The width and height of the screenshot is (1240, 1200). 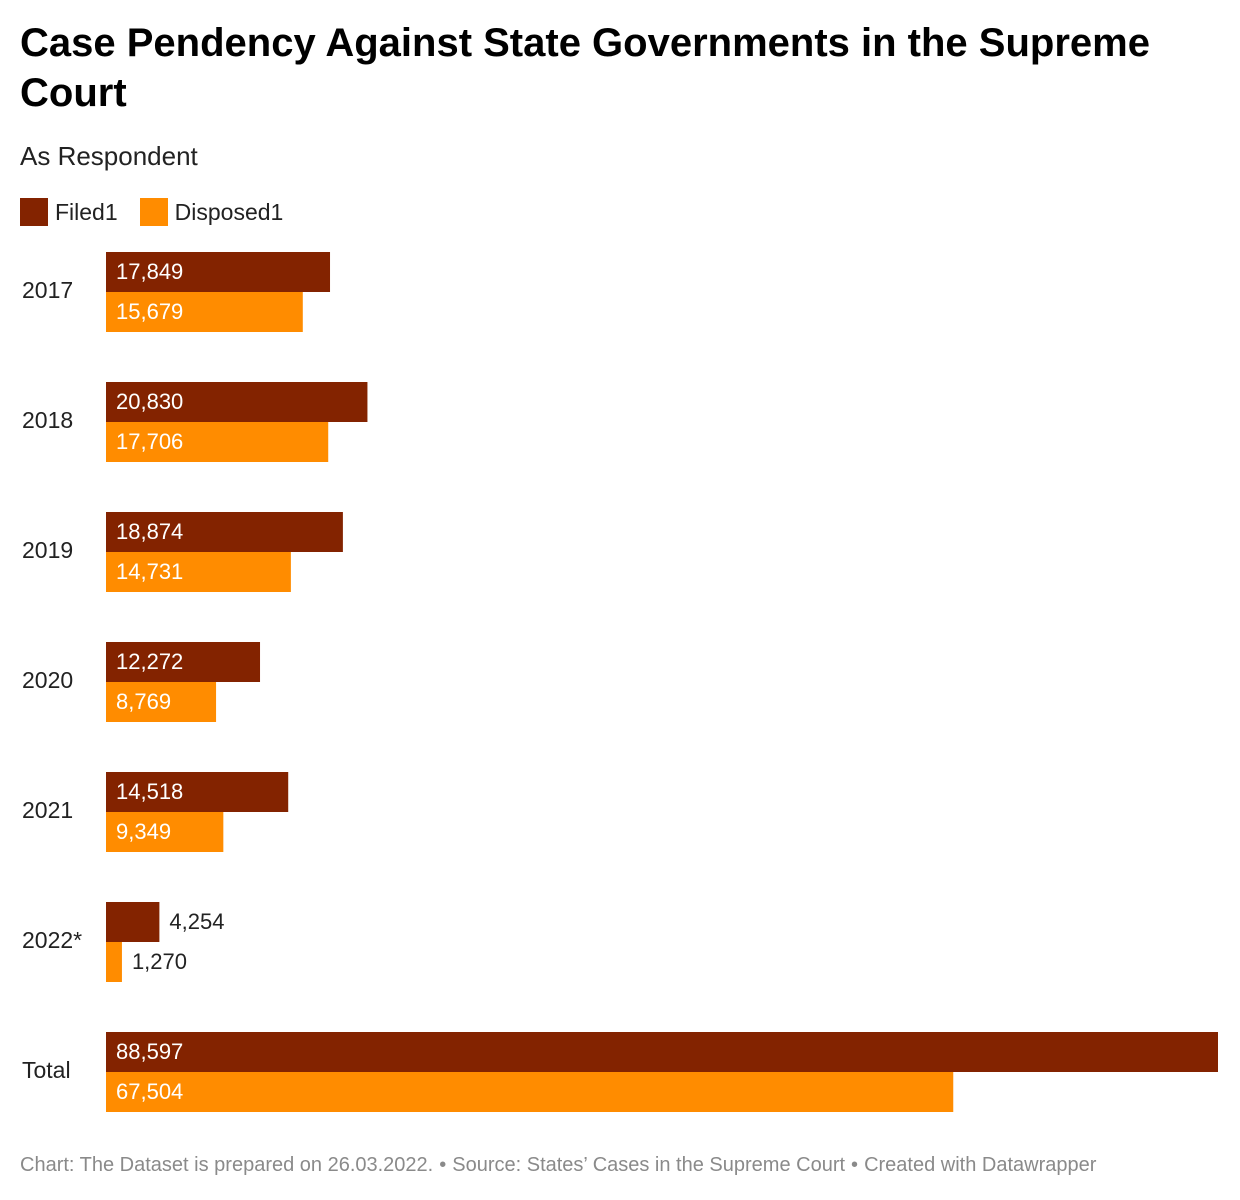 I want to click on data-label-filed1-total: 88,597, so click(x=149, y=1051).